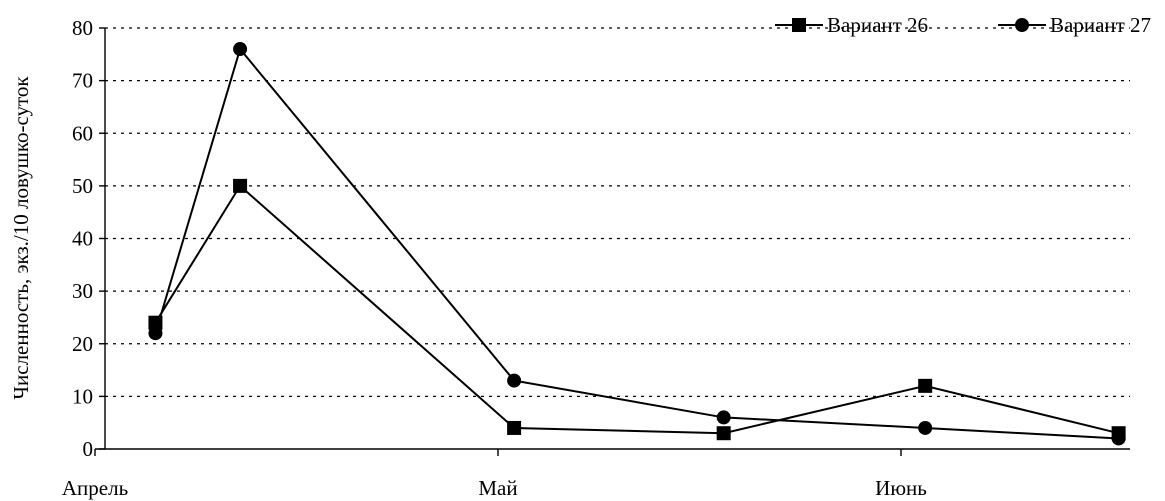  I want to click on y-axis-title: Численность, экз./10 ловушко-суток, so click(21, 238).